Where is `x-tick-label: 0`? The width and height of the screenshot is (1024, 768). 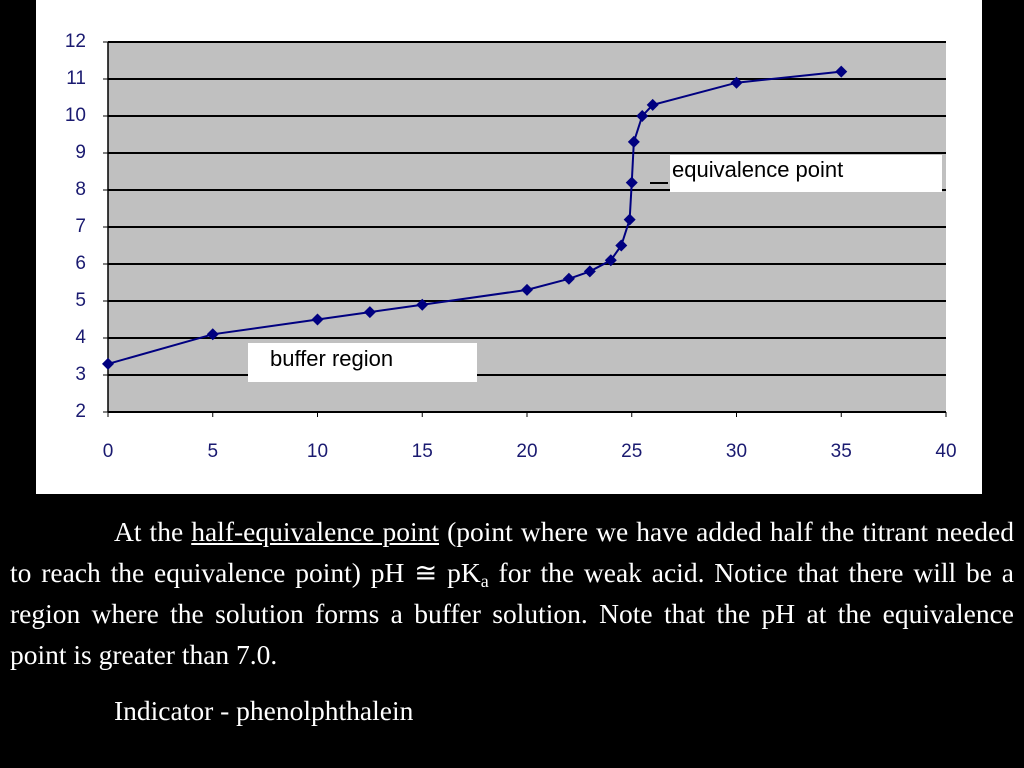
x-tick-label: 0 is located at coordinates (108, 451).